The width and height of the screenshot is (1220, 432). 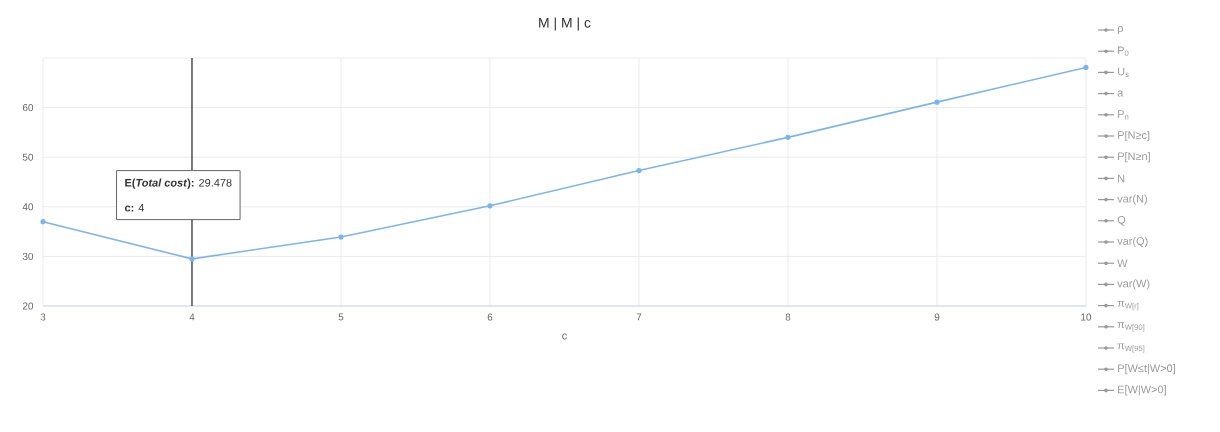 I want to click on y-tick-label: 30, so click(x=28, y=256).